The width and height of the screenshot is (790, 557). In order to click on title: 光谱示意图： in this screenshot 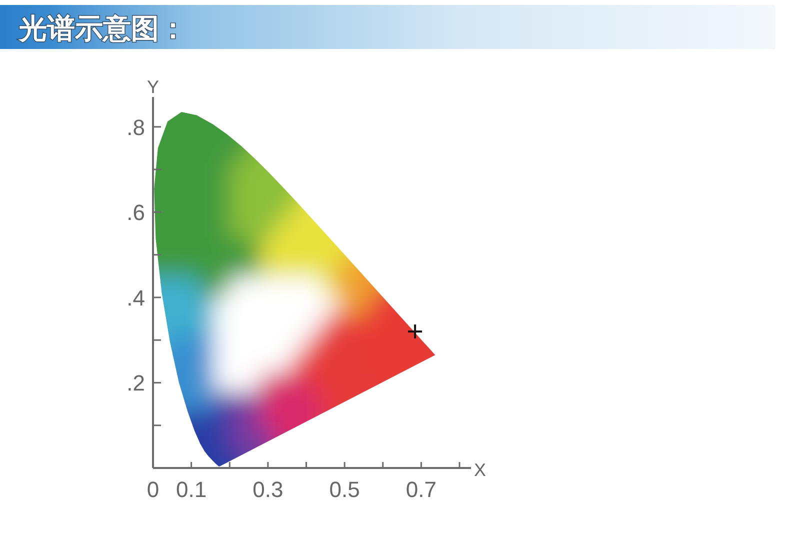, I will do `click(103, 28)`.